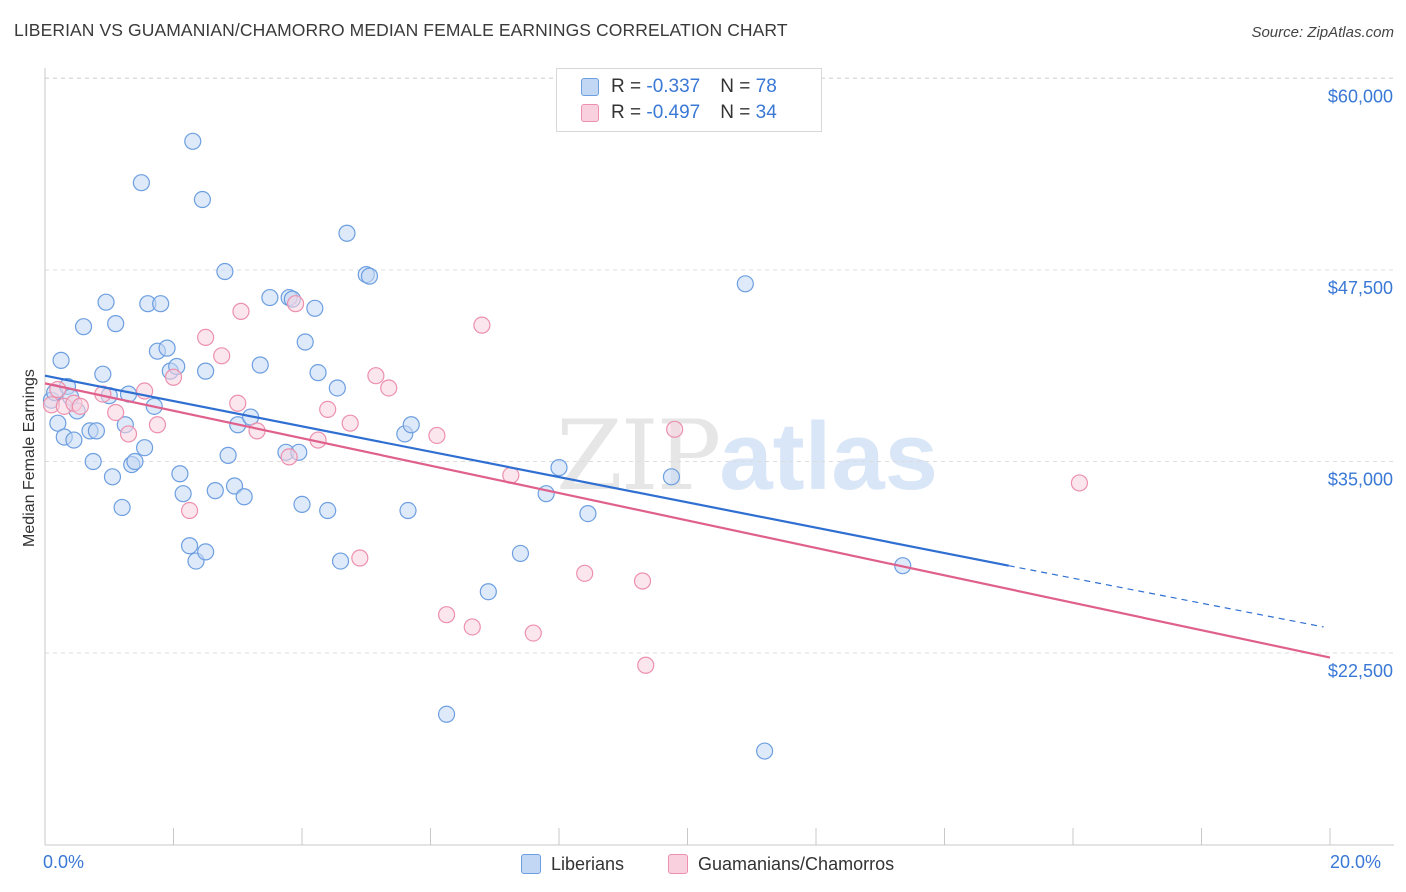  I want to click on y-tick-label: $35,000, so click(1360, 480).